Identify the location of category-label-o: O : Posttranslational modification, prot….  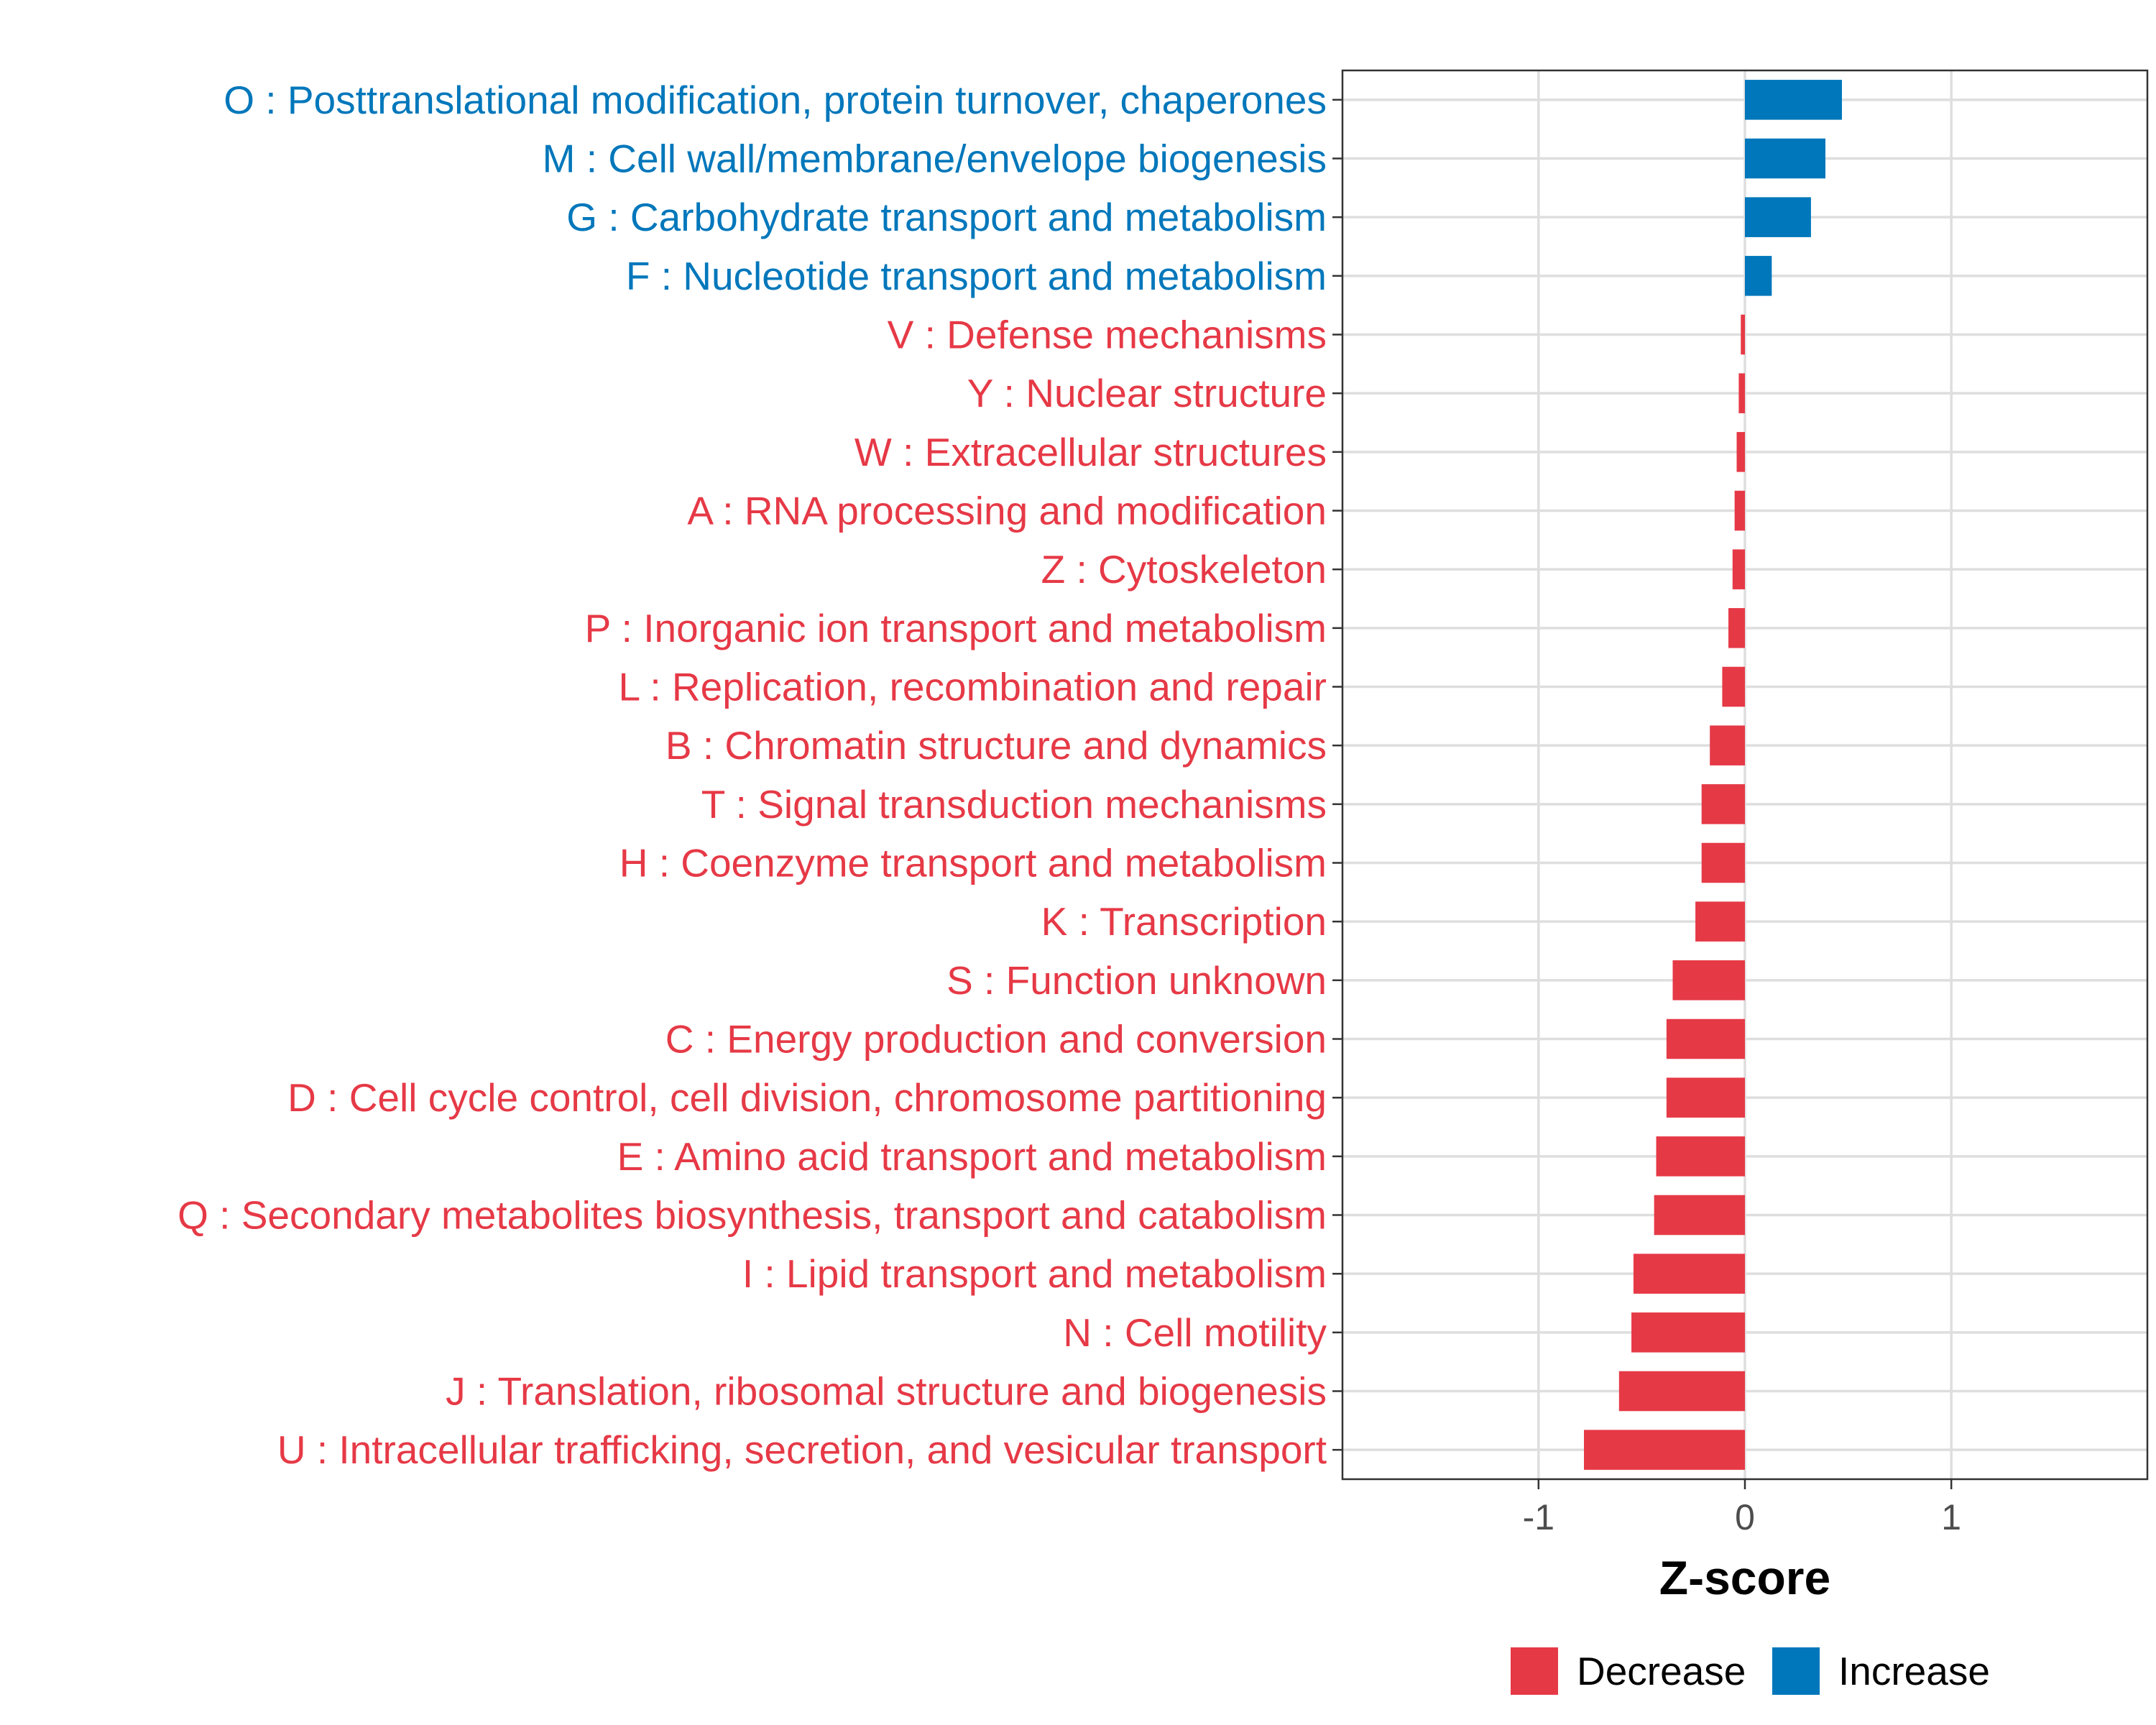
(775, 100).